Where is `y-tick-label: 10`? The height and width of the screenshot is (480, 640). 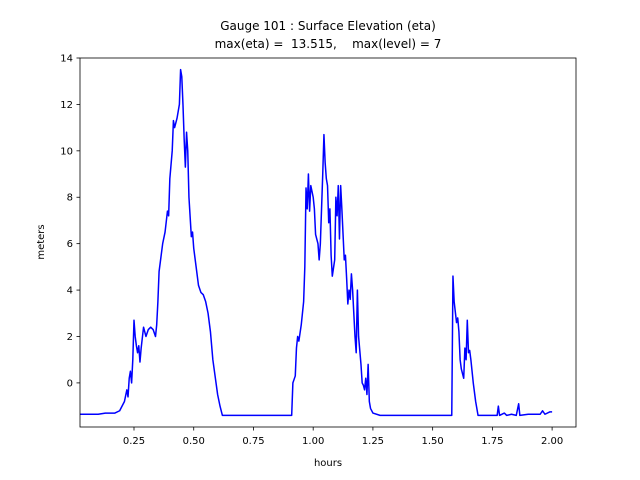
y-tick-label: 10 is located at coordinates (66, 151).